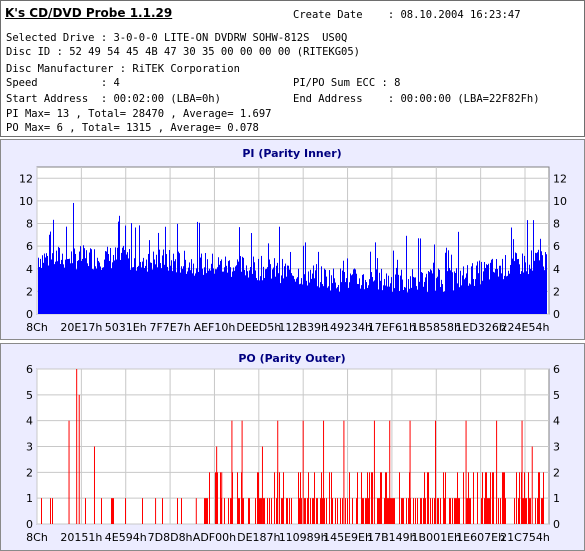 This screenshot has width=585, height=551. What do you see at coordinates (303, 537) in the screenshot?
I see `po-x-tick-label: 110989h` at bounding box center [303, 537].